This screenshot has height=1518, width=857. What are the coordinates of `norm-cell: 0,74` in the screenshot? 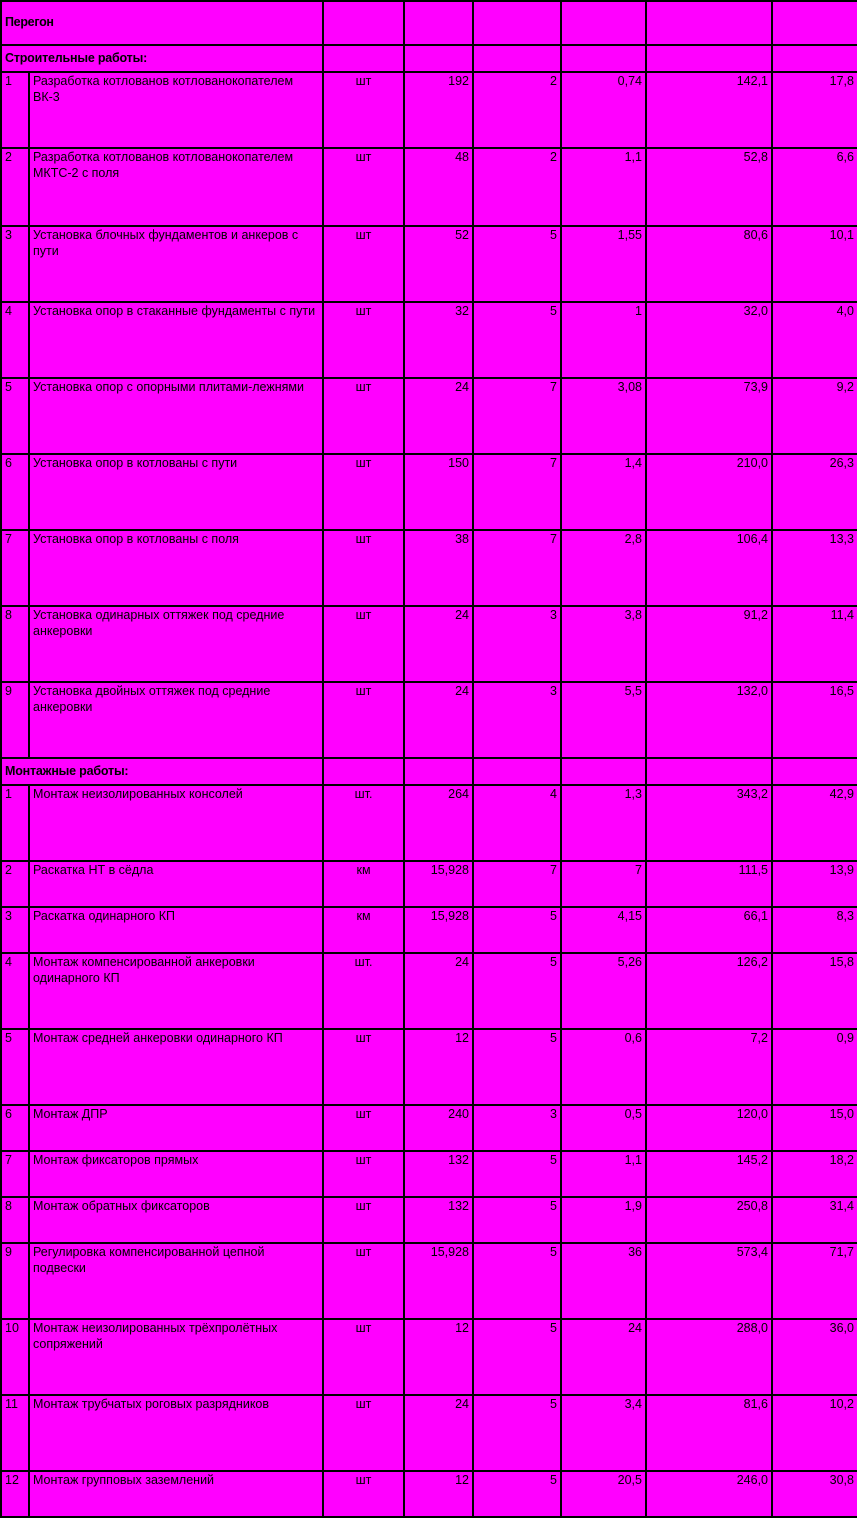 It's located at (603, 110).